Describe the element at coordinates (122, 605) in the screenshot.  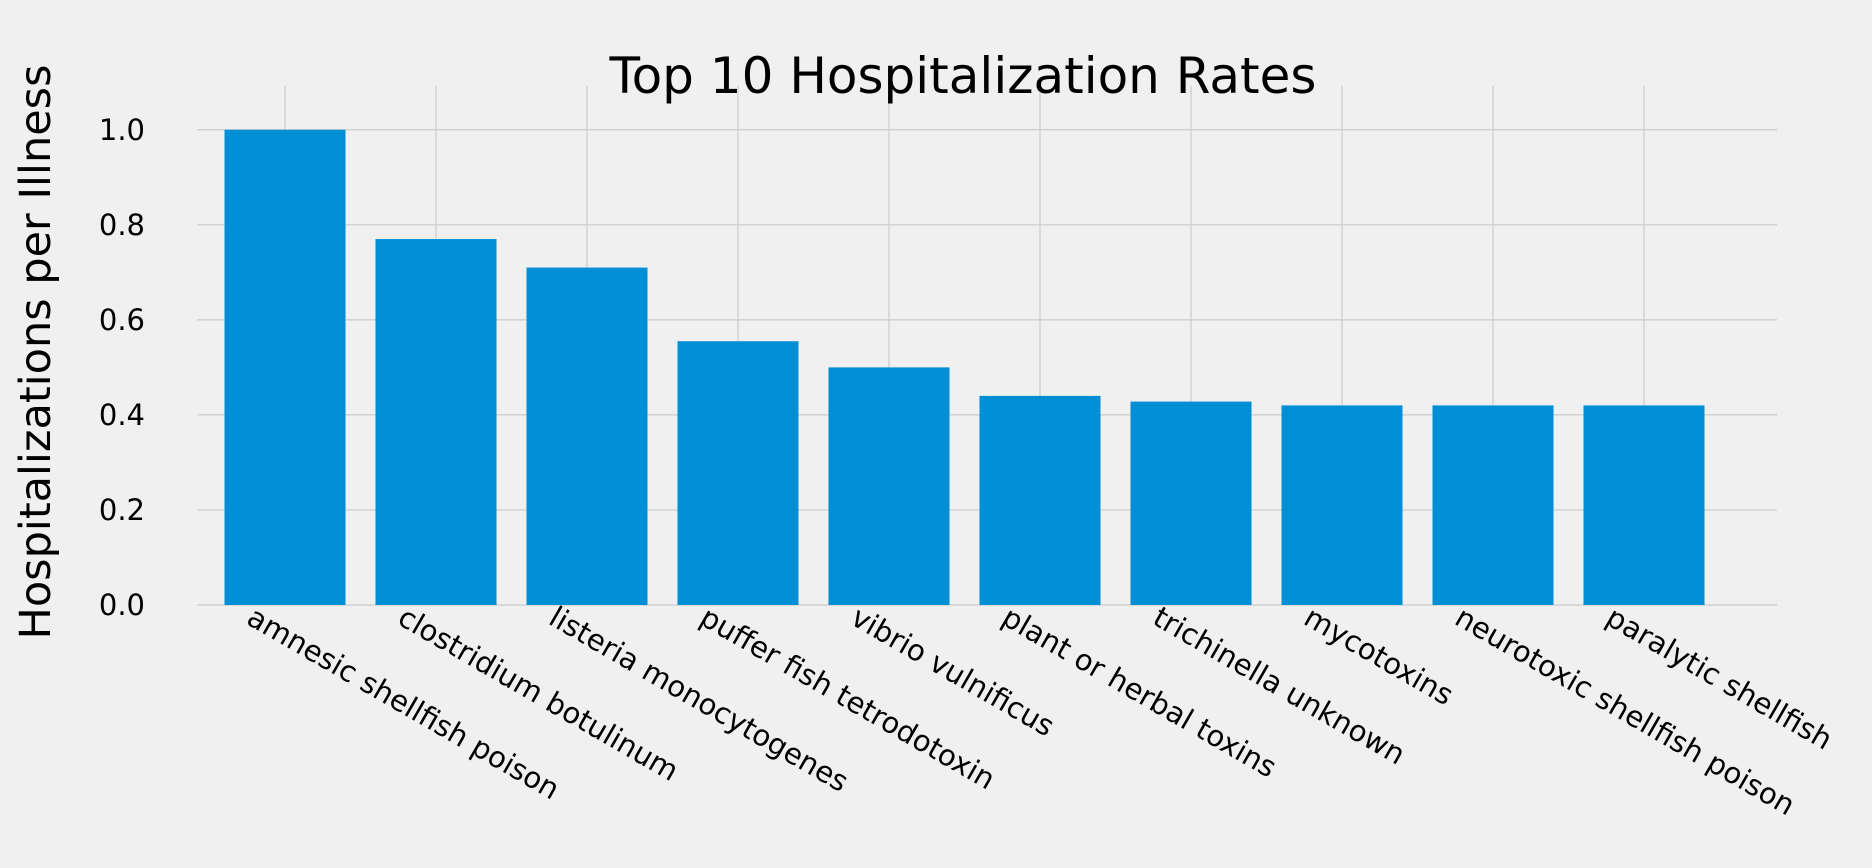
I see `y-tick-label: 0.0` at that location.